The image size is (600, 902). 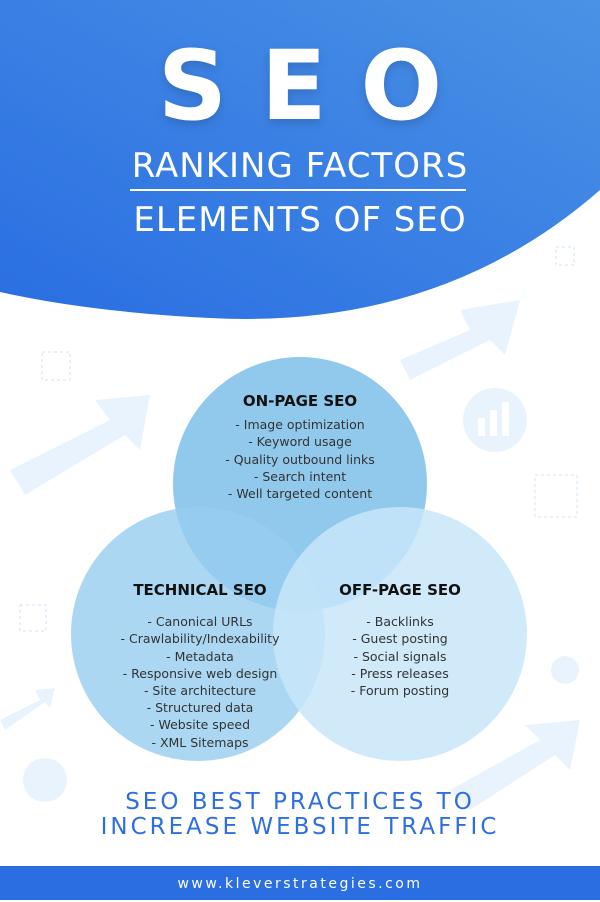 I want to click on list-item: - Structured data, so click(x=200, y=708).